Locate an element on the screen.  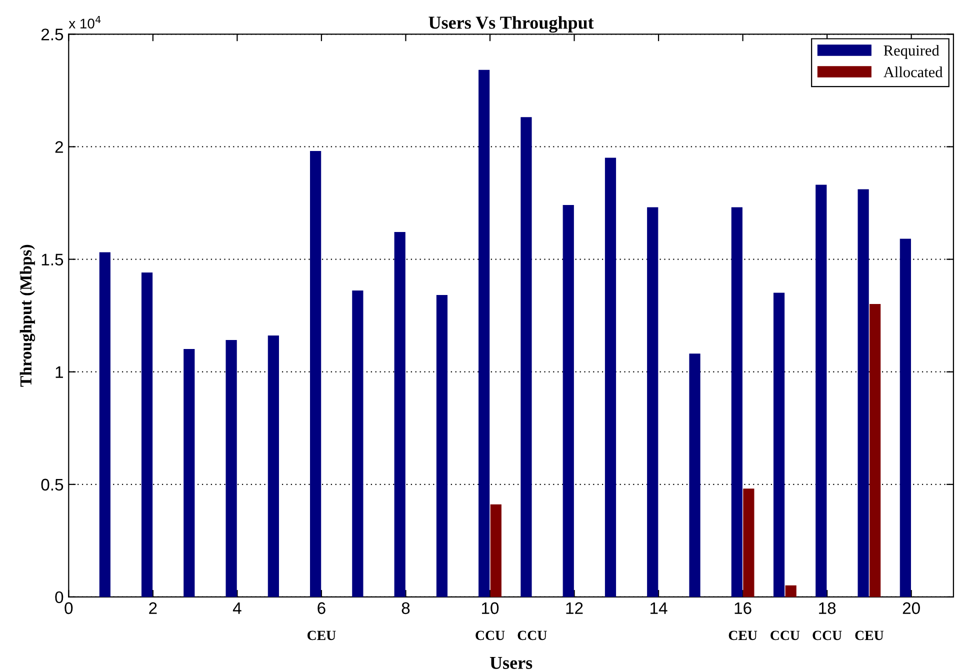
x-tick-label: 16 is located at coordinates (743, 608).